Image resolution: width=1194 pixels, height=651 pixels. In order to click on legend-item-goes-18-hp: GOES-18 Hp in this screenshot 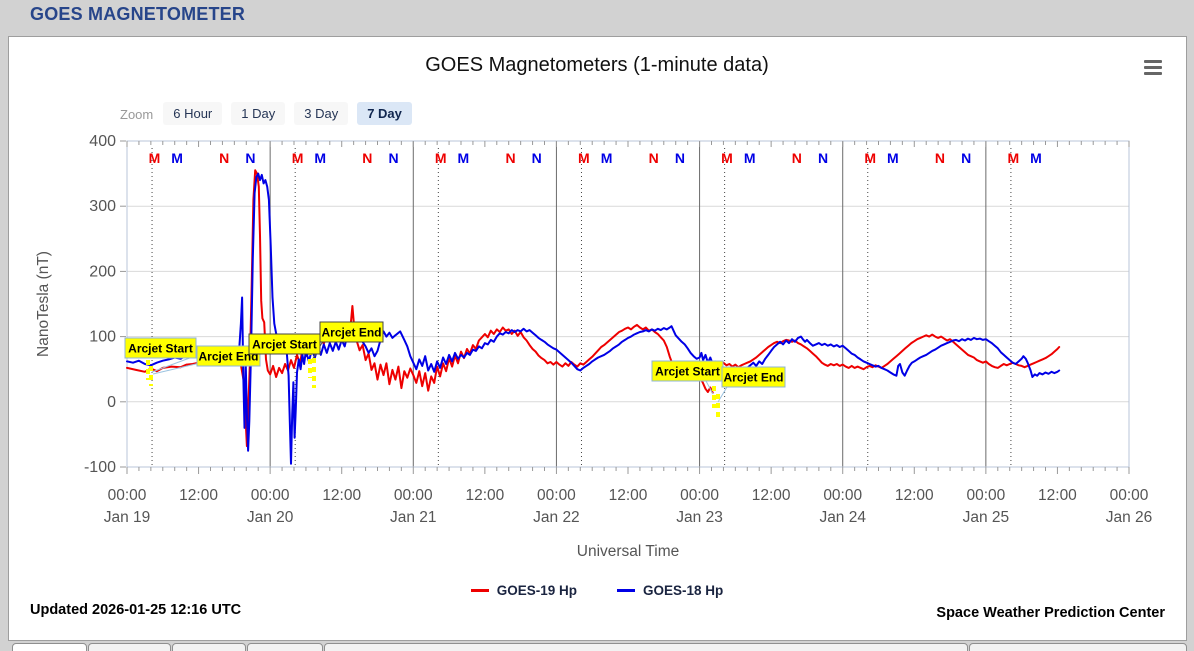, I will do `click(670, 590)`.